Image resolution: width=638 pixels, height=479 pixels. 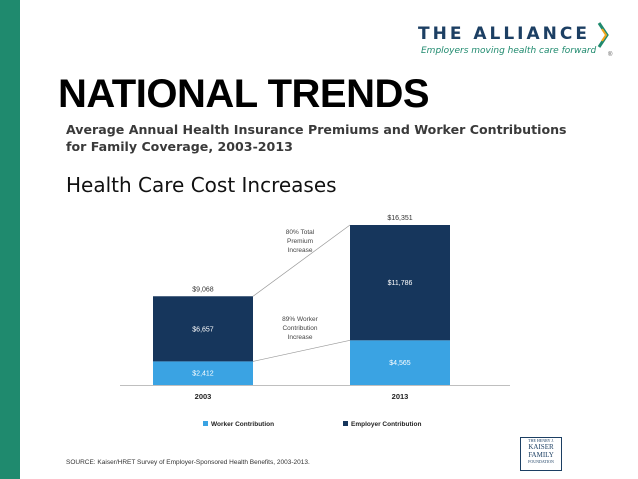 I want to click on bar-segment-worker-2013, so click(x=400, y=362).